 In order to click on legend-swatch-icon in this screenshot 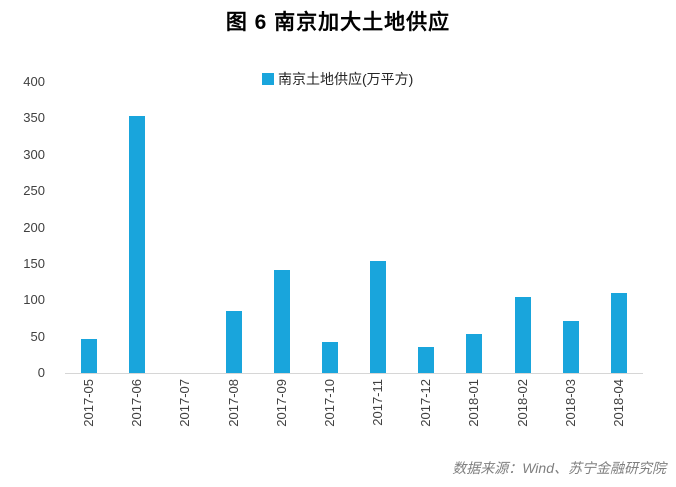, I will do `click(268, 79)`.